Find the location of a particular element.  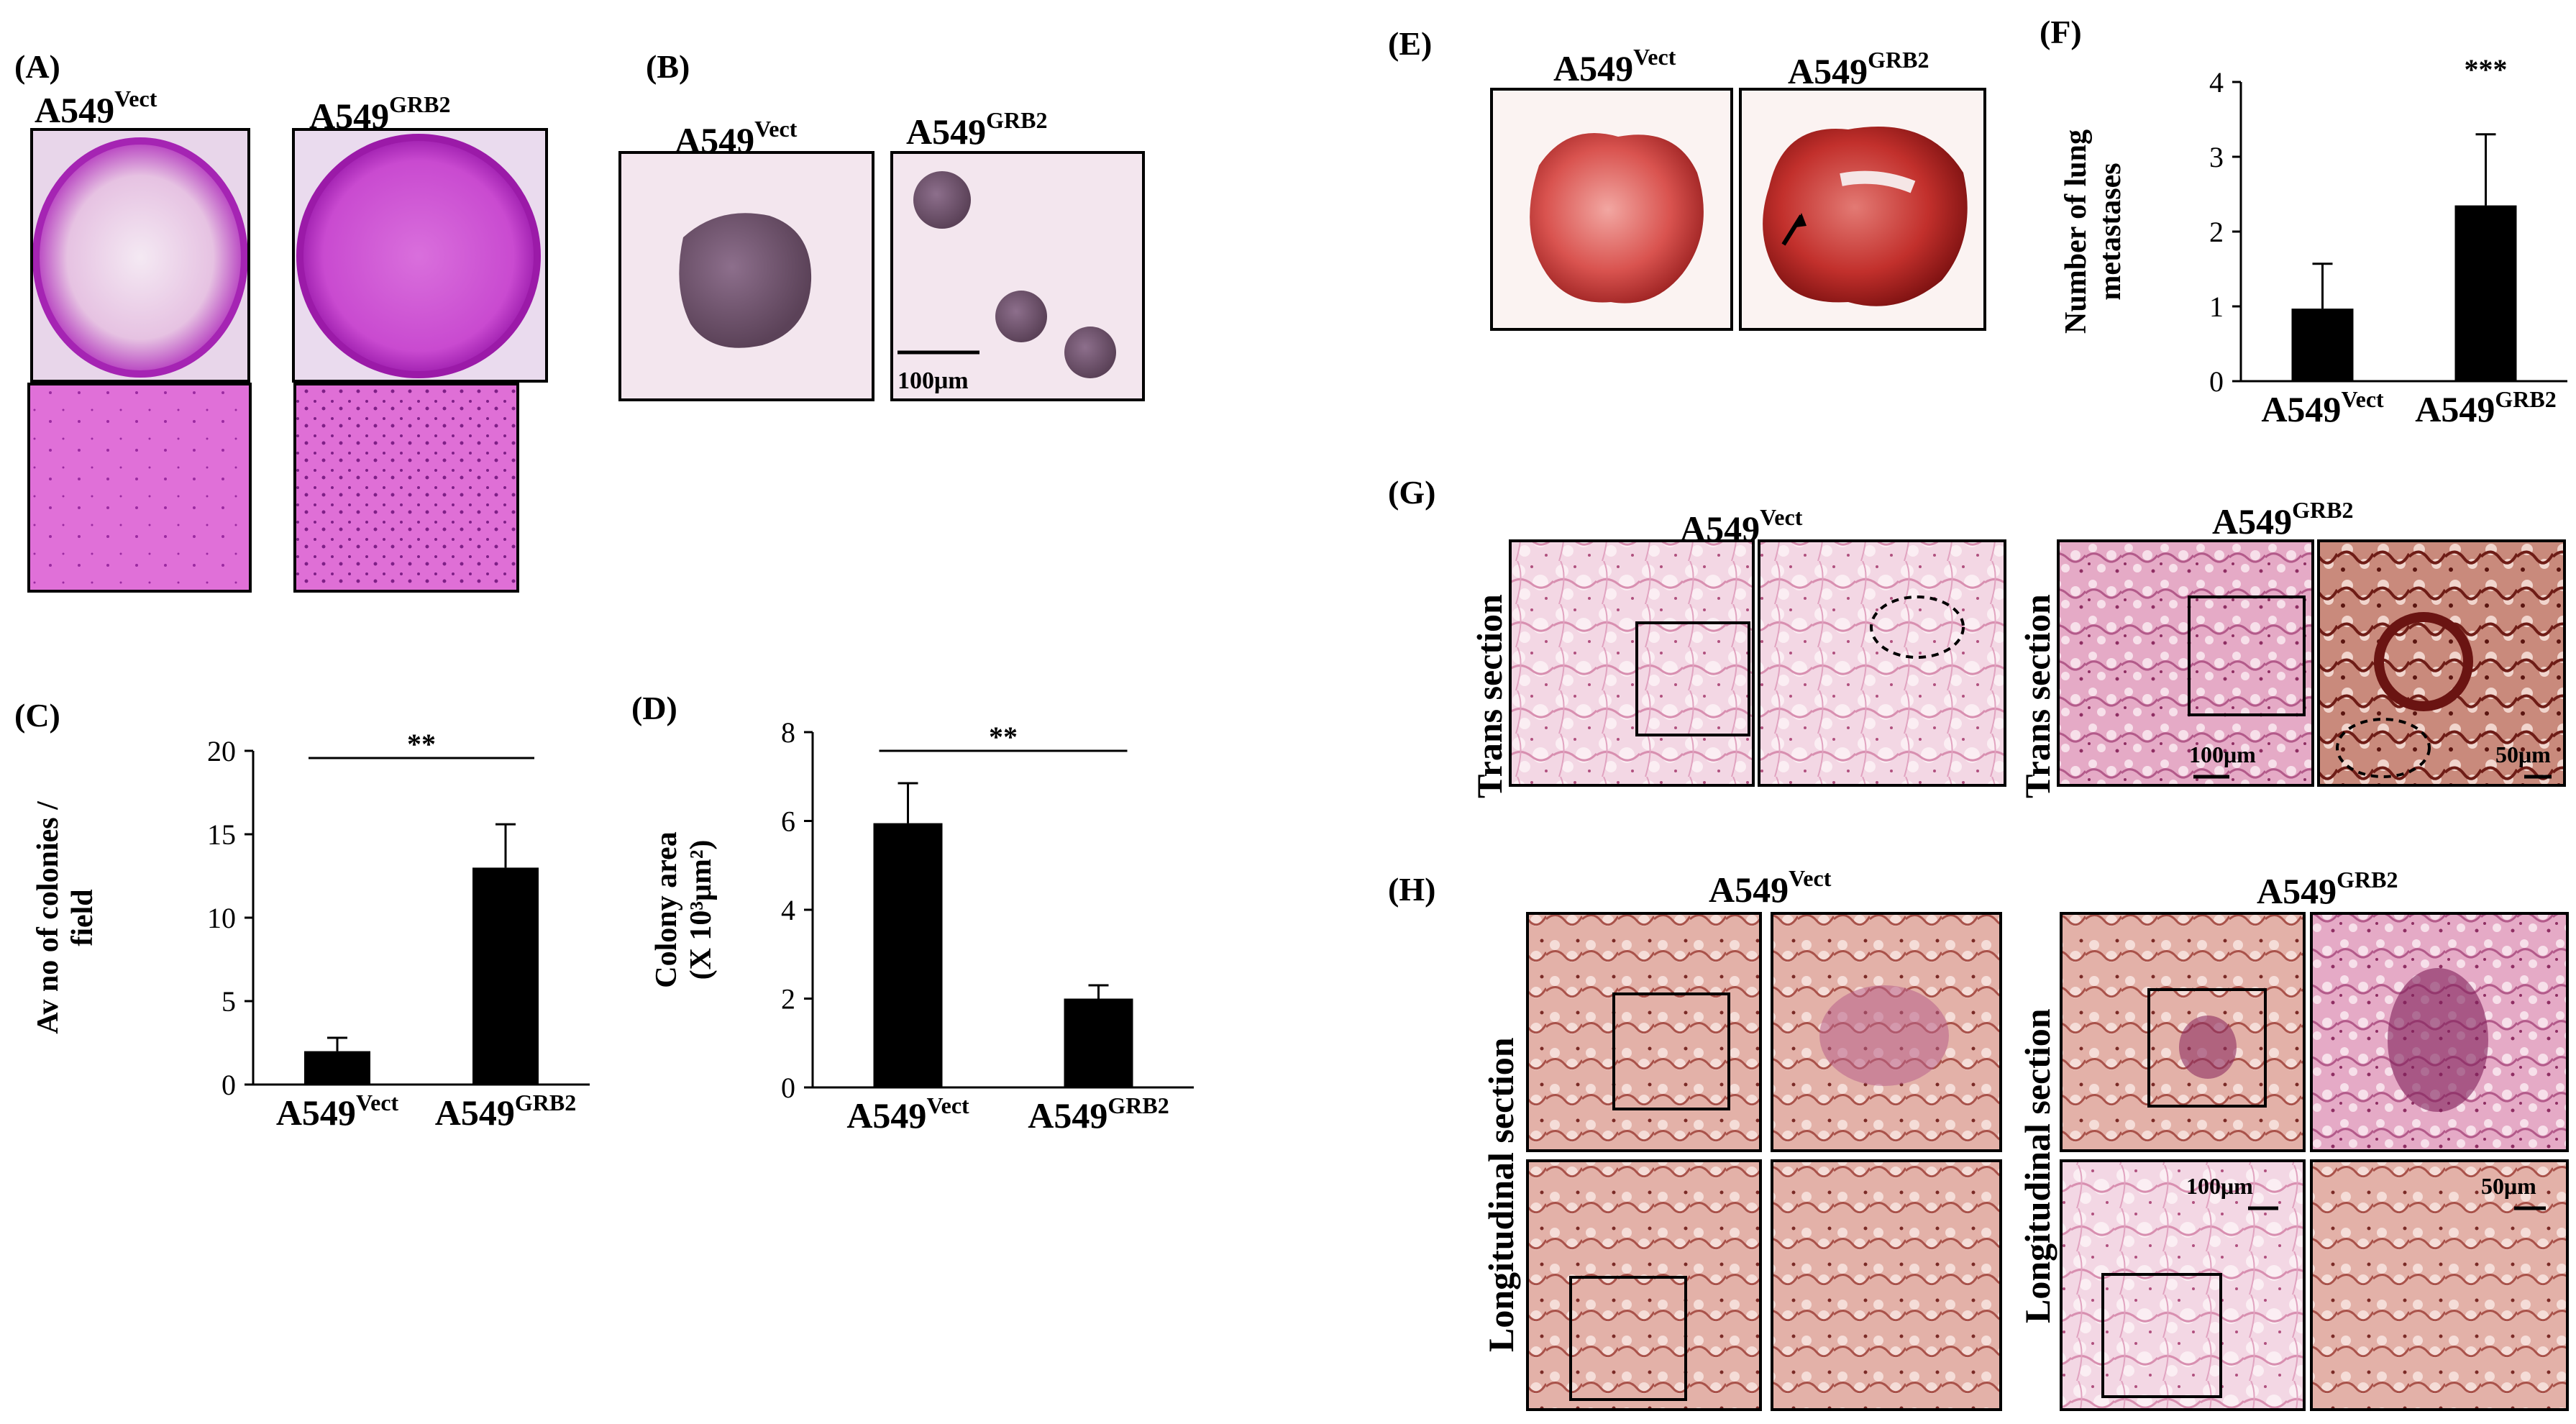

panel-g-cond-grb2: A549GRB2 is located at coordinates (2282, 519).